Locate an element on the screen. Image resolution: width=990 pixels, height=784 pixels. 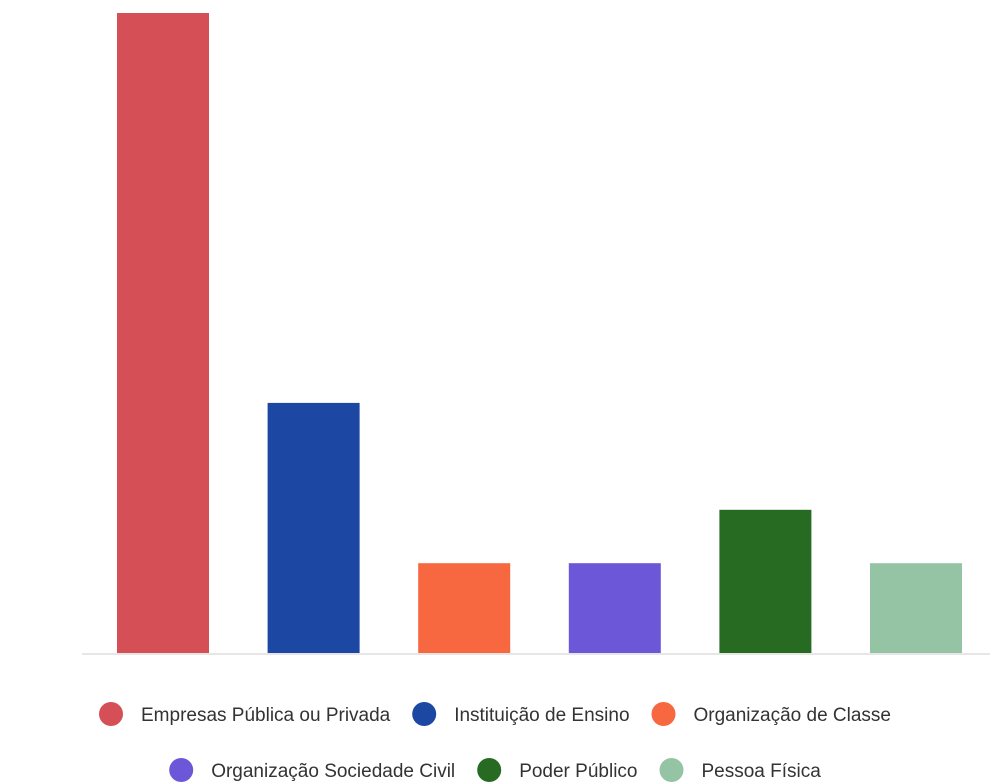
legend-label-1: Empresas Pública ou Privada is located at coordinates (266, 715).